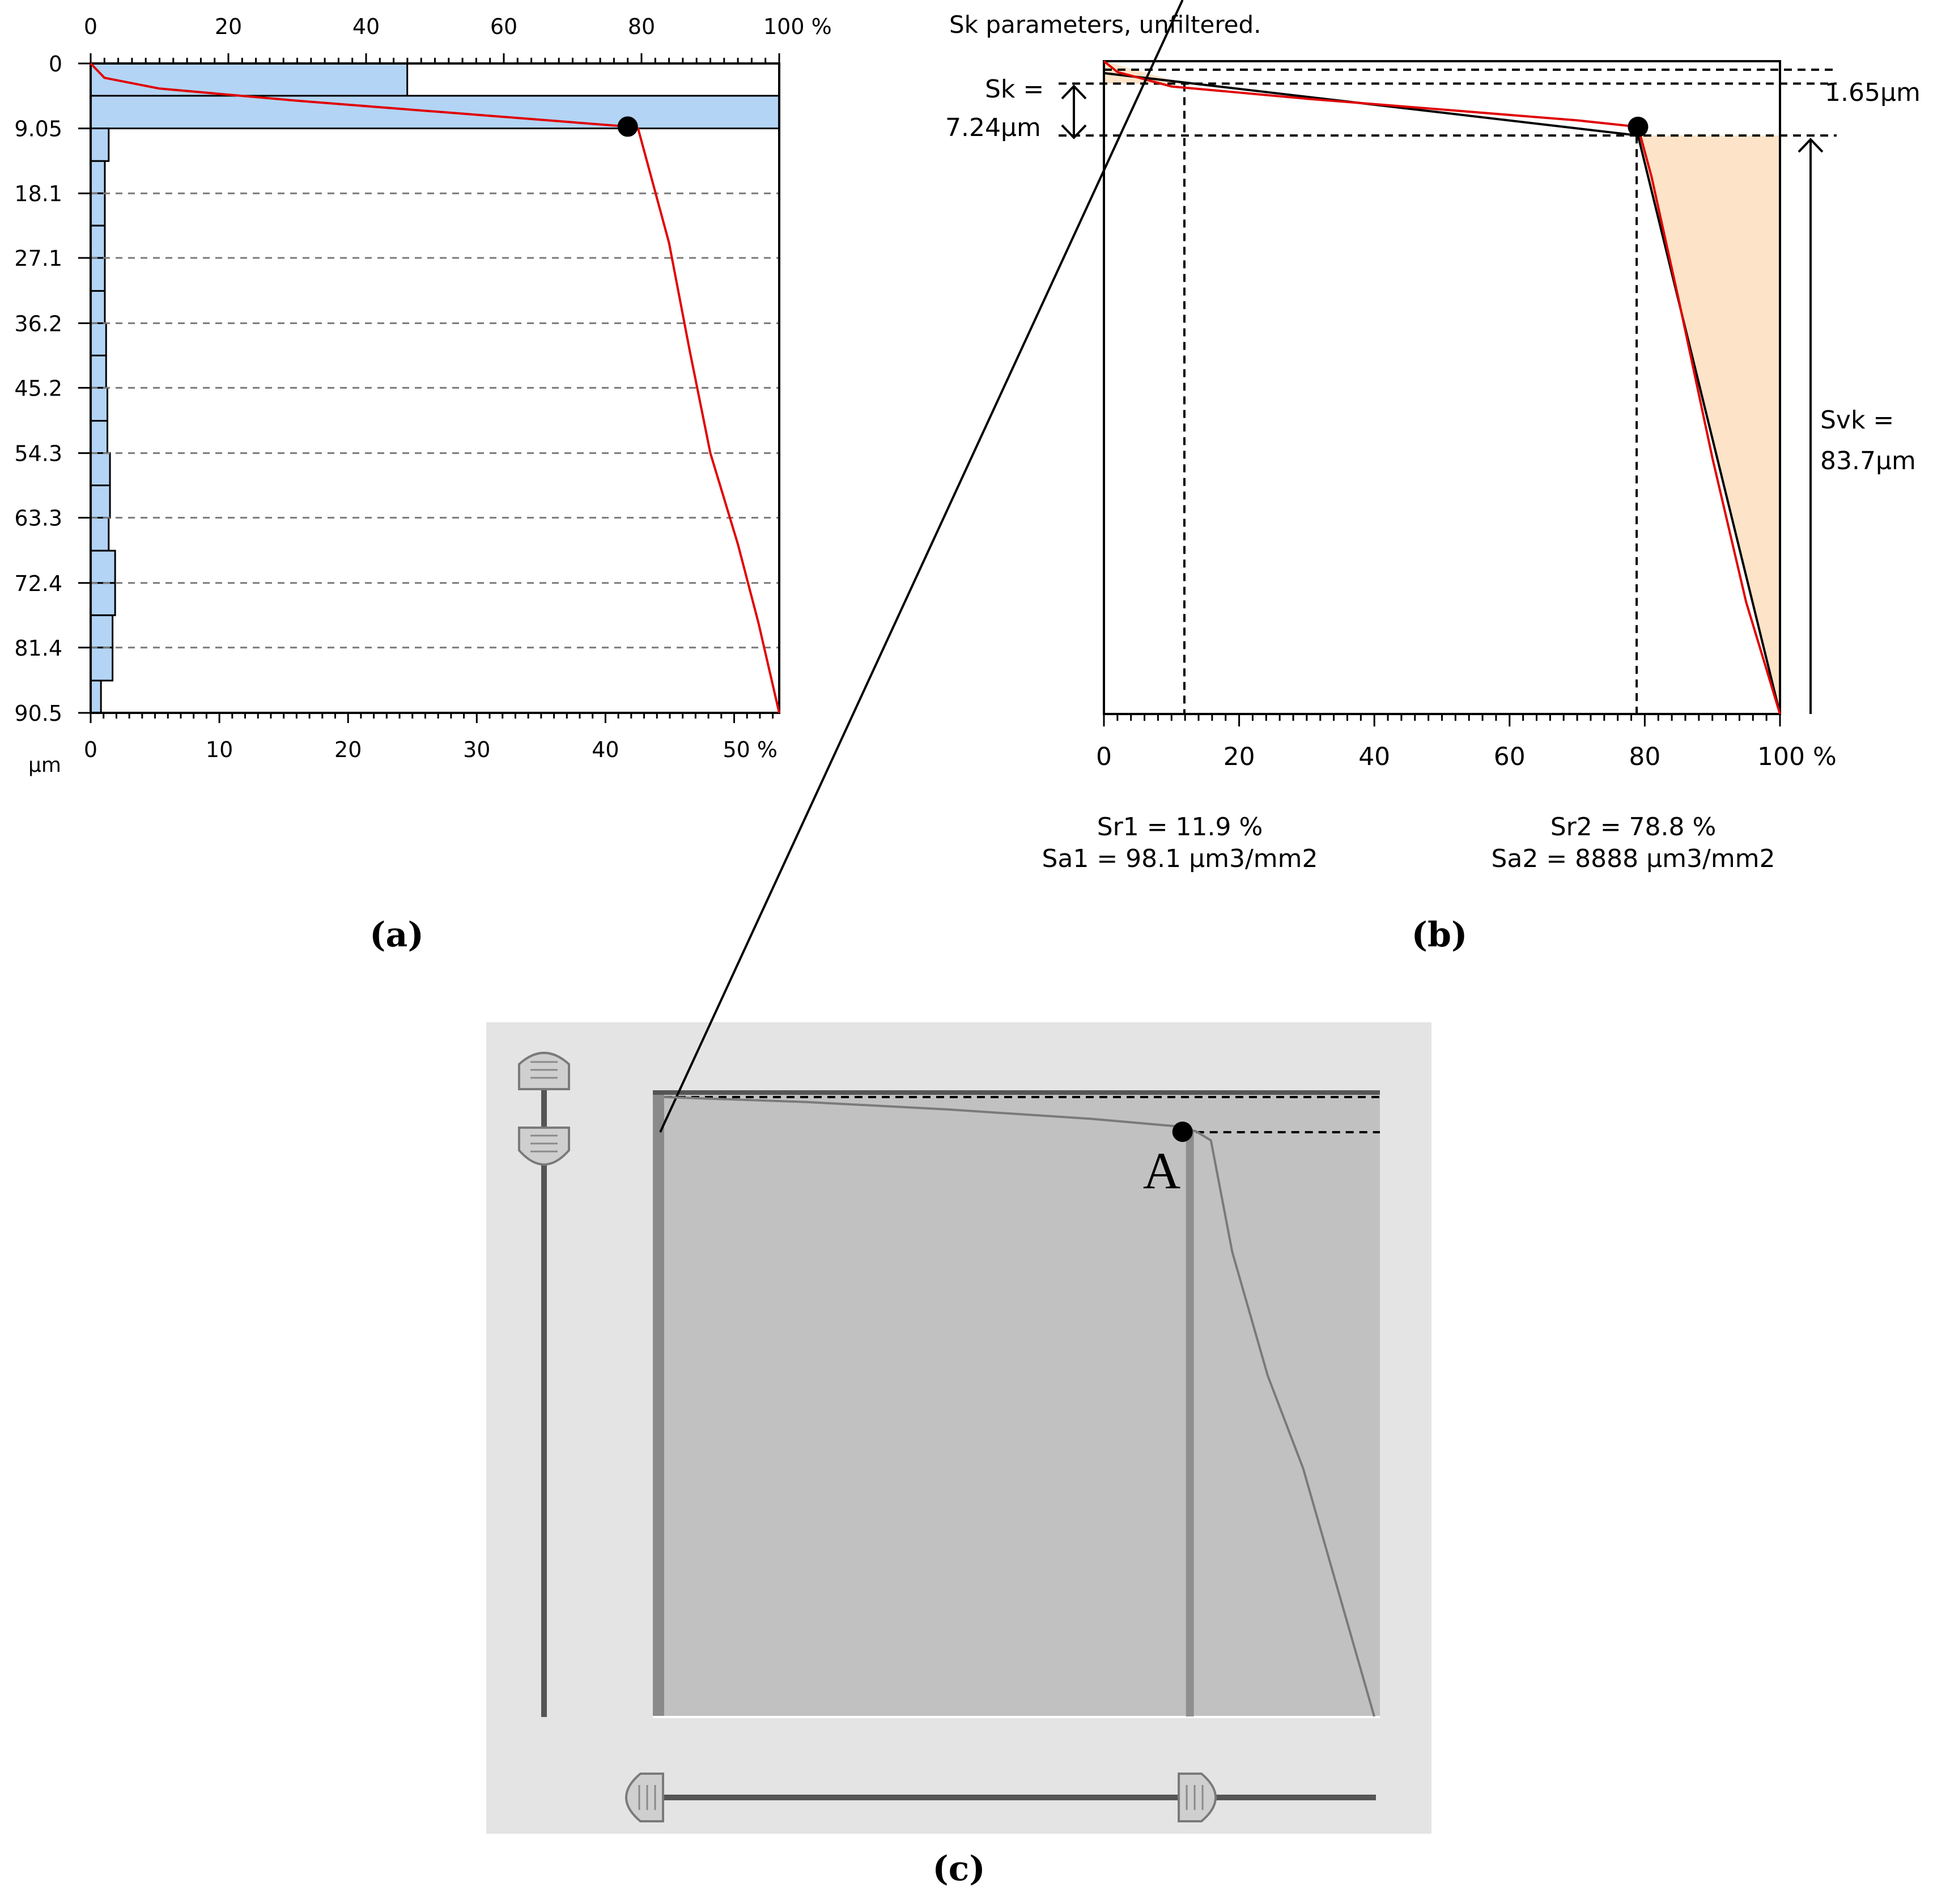  I want to click on bottom-axis-tick-label: 50 %, so click(751, 749).